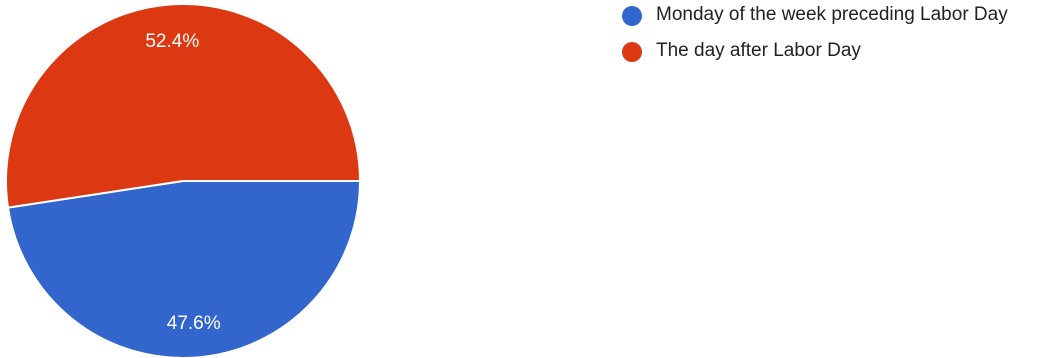  What do you see at coordinates (632, 16) in the screenshot?
I see `legend-swatch-monday` at bounding box center [632, 16].